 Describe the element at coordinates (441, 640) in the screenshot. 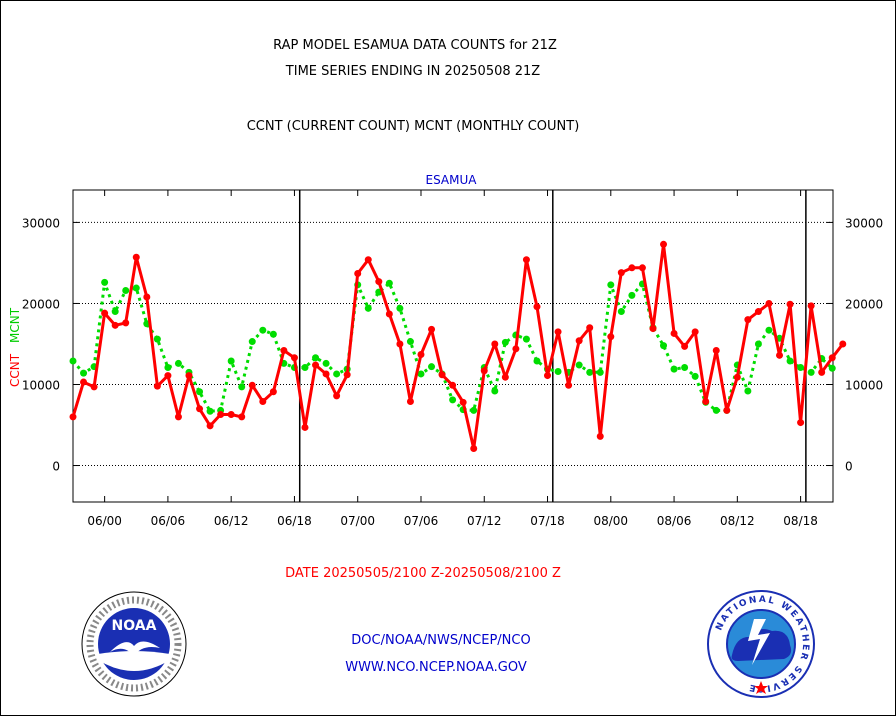

I see `org-line: DOC/NOAA/NWS/NCEP/NCO` at that location.